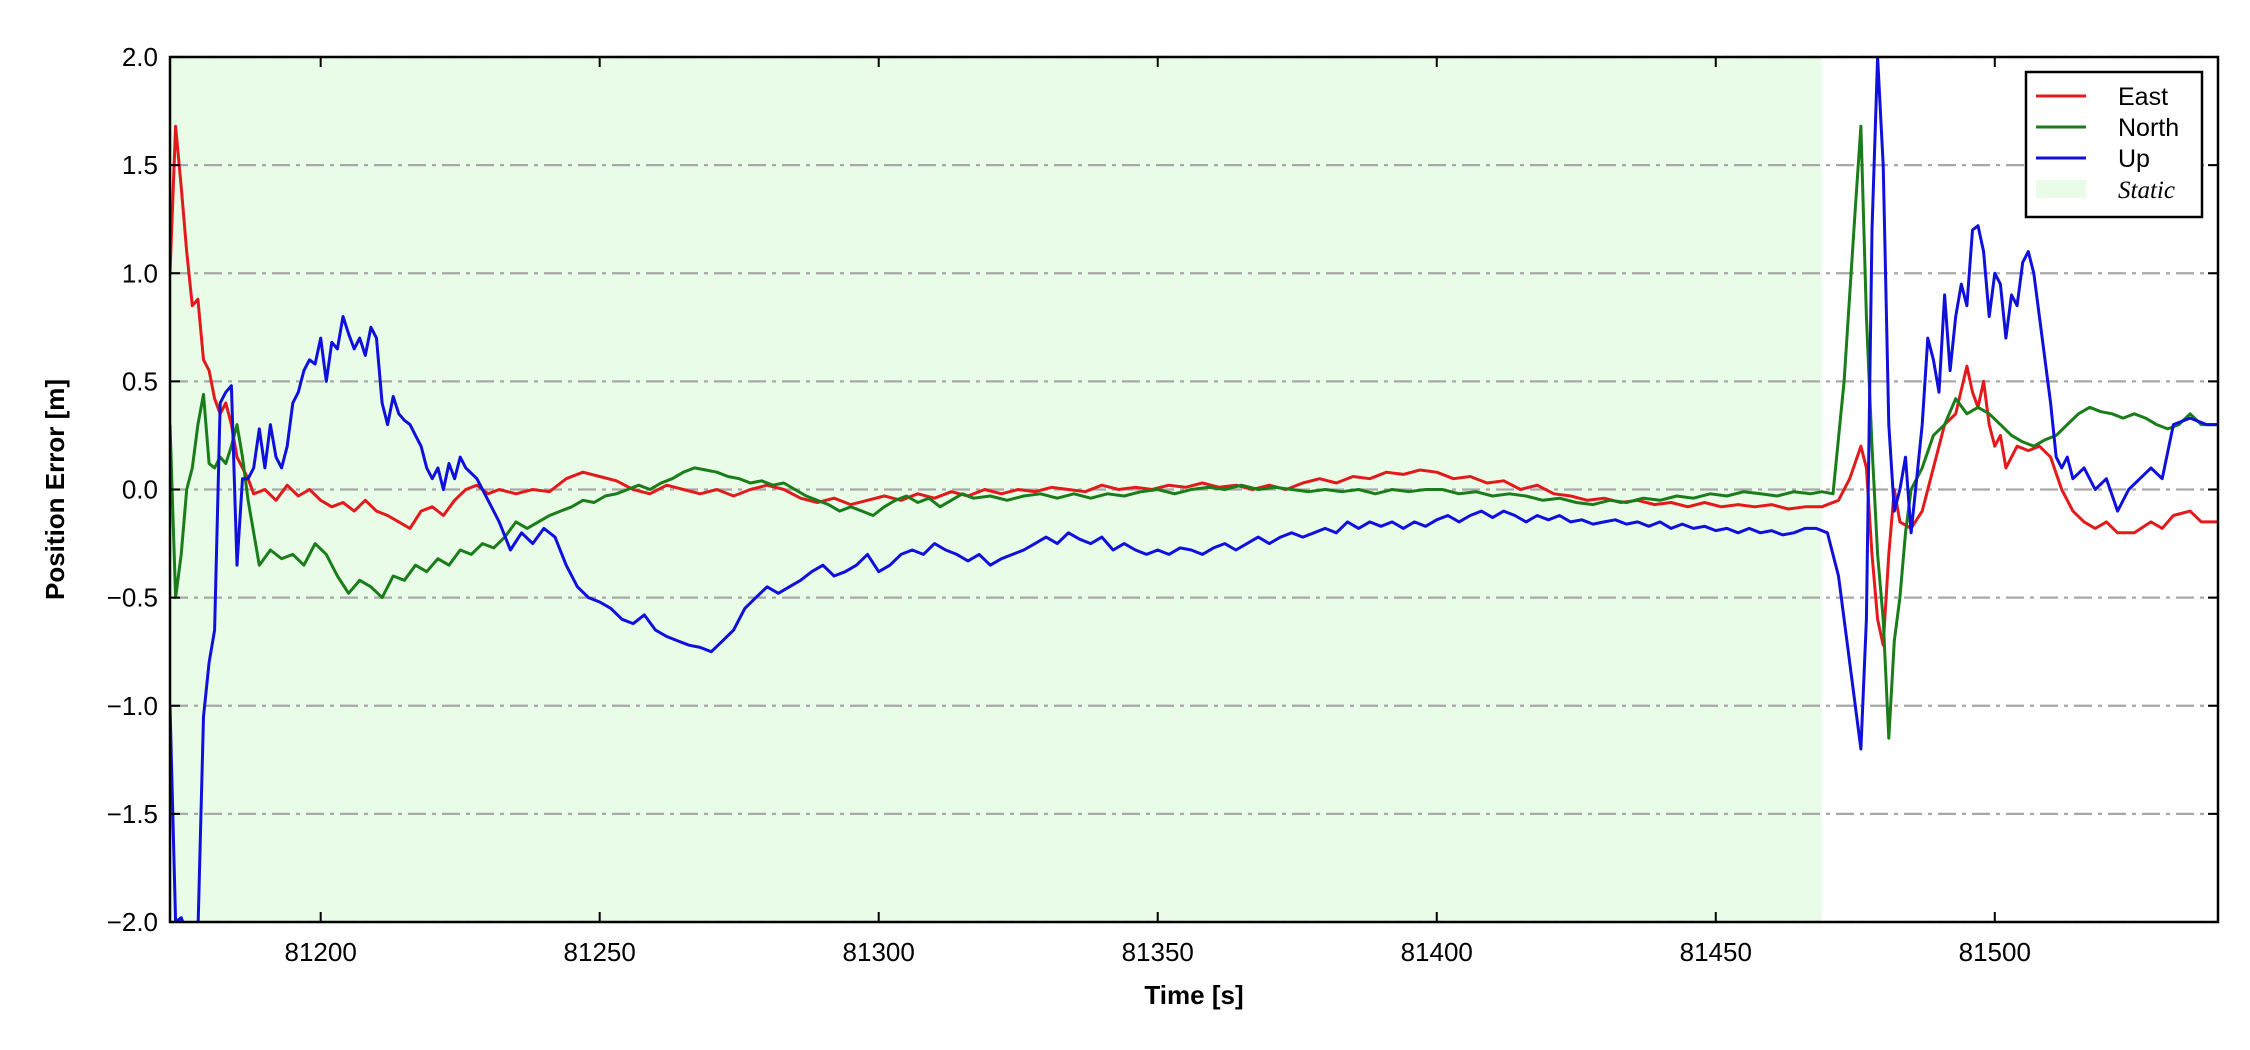 This screenshot has height=1050, width=2250. I want to click on x-tick-label: 81400, so click(1437, 952).